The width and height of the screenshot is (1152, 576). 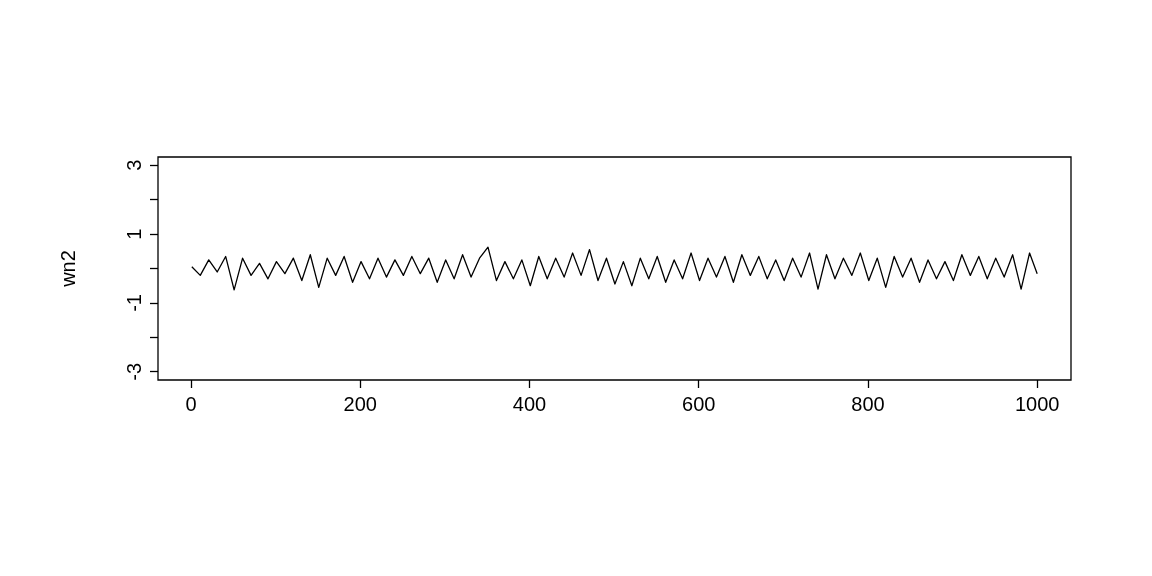 What do you see at coordinates (614, 268) in the screenshot?
I see `line-series` at bounding box center [614, 268].